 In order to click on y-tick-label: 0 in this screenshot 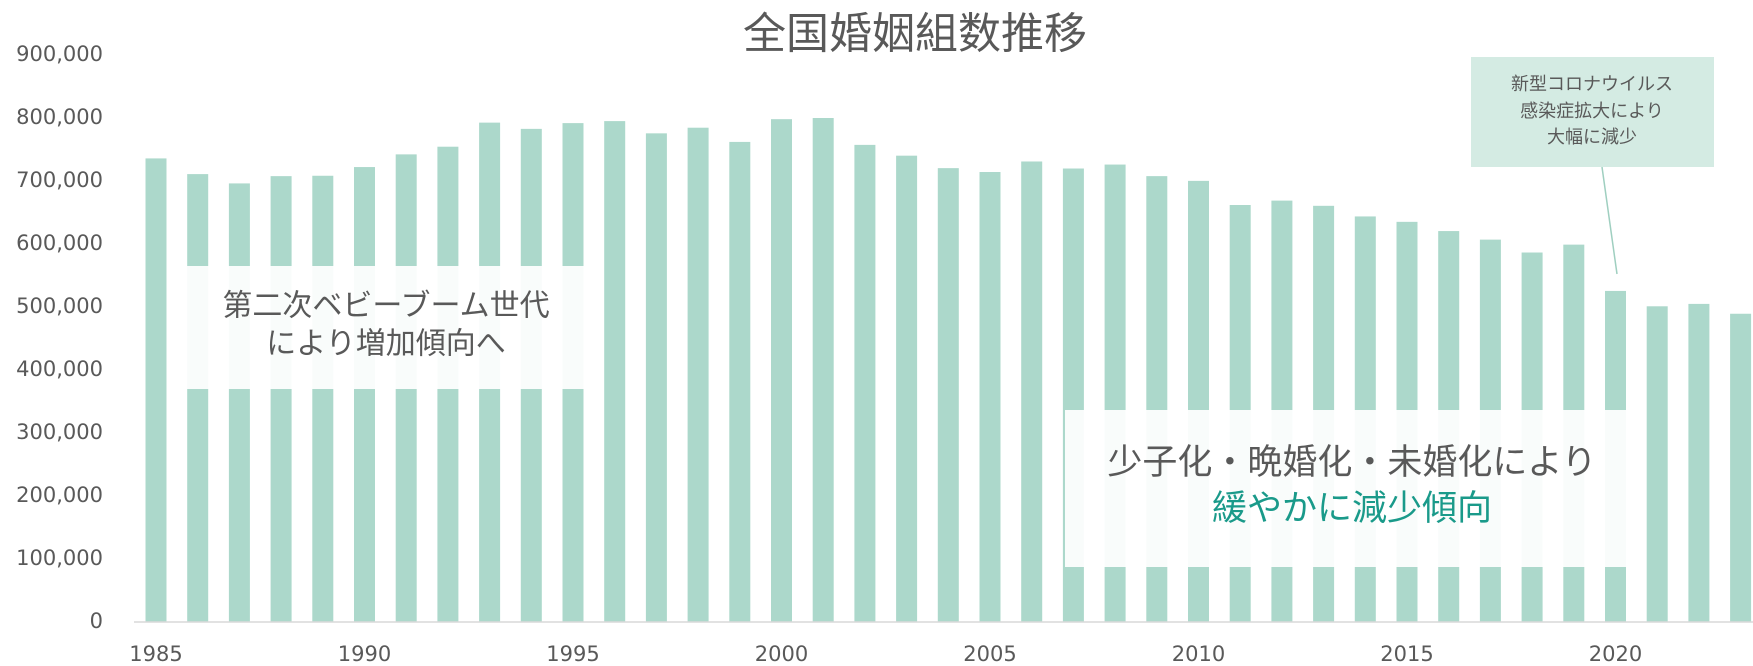, I will do `click(96, 621)`.